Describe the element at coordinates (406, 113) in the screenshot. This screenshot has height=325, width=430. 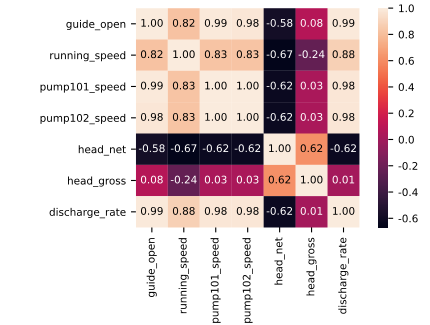
I see `color-bar-label: 0.2` at that location.